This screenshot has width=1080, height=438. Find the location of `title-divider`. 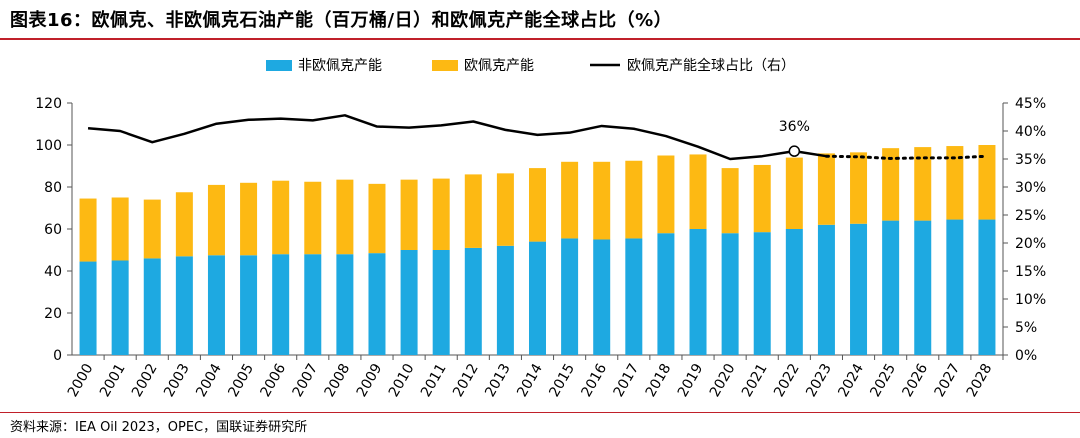

title-divider is located at coordinates (540, 39).